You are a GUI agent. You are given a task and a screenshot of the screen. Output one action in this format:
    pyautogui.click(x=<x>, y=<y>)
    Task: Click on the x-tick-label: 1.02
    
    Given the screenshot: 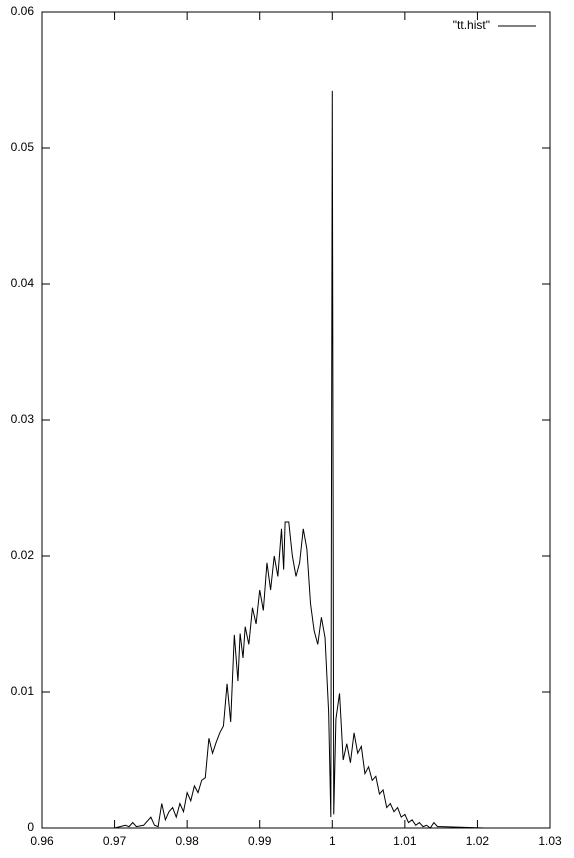 What is the action you would take?
    pyautogui.click(x=478, y=841)
    